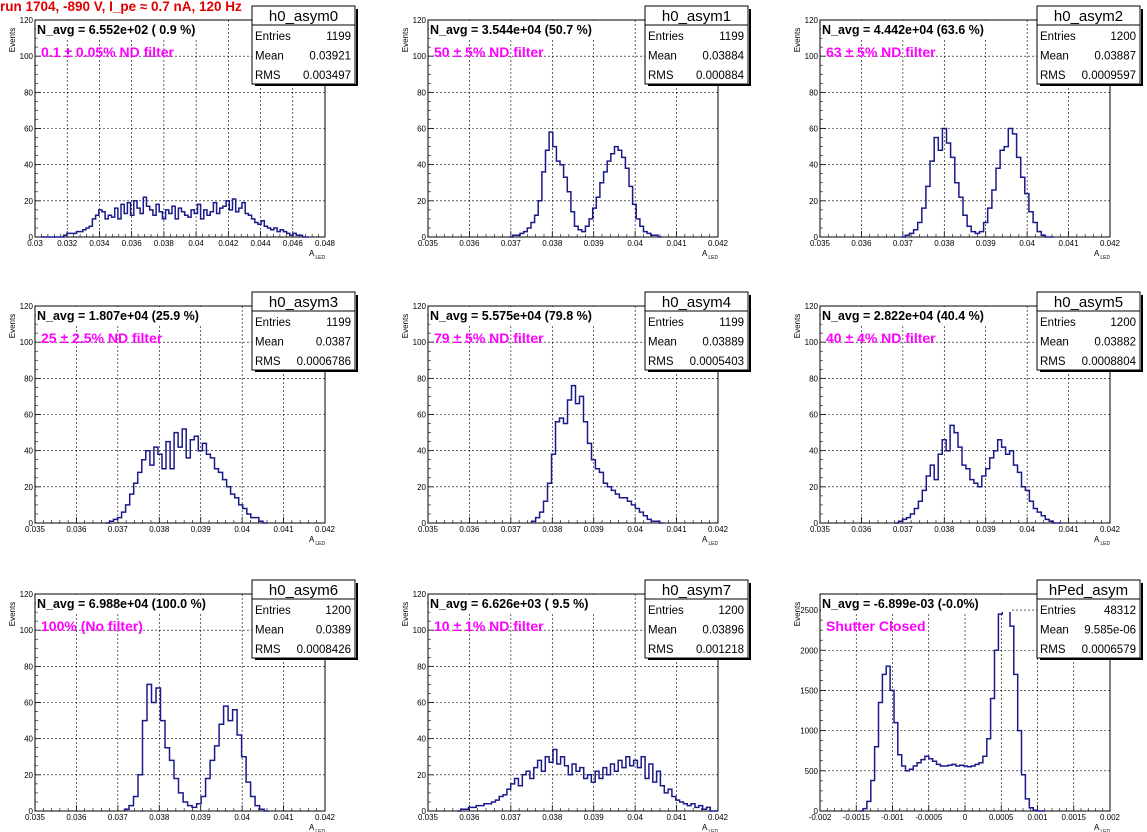 This screenshot has width=1147, height=832. I want to click on stats-mean-value: 9.585e-06, so click(1110, 631).